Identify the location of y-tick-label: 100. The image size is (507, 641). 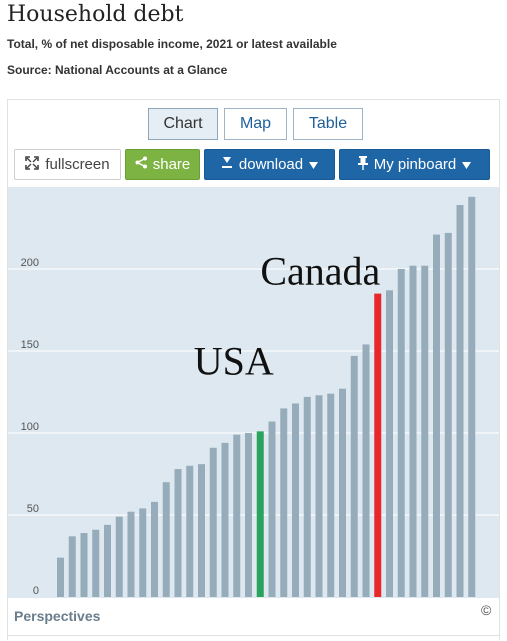
(30, 427).